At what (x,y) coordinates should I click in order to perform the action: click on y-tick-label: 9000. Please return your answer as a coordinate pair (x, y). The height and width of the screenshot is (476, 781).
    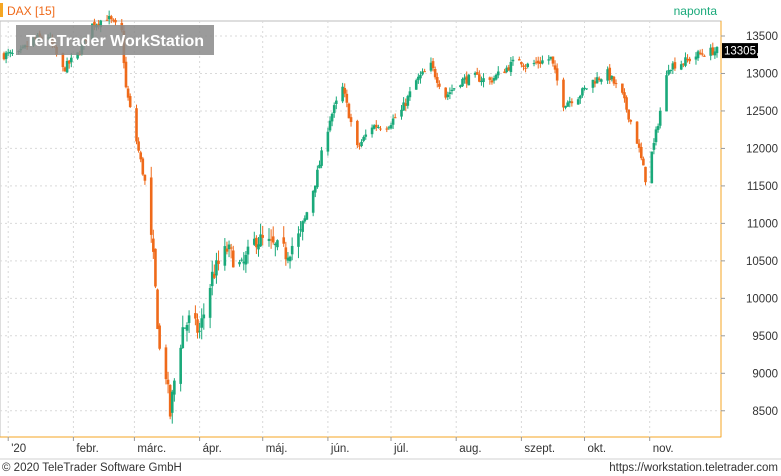
    Looking at the image, I should click on (765, 374).